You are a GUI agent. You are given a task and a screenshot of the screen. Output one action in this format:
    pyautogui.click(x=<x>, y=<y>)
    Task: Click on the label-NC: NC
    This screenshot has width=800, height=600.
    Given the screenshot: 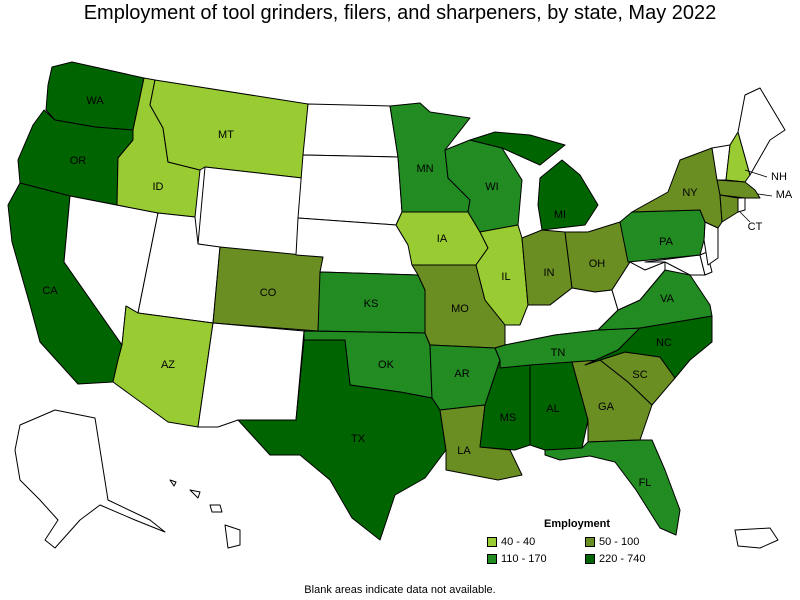 What is the action you would take?
    pyautogui.click(x=664, y=343)
    